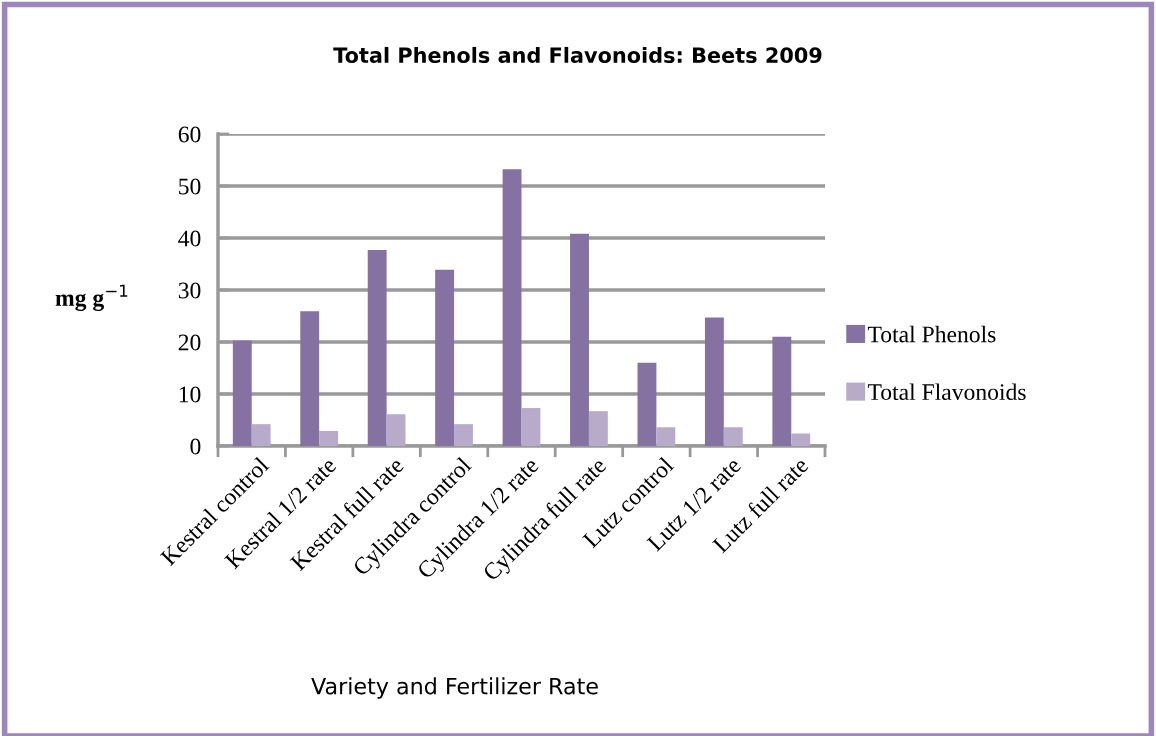 The image size is (1156, 736). Describe the element at coordinates (946, 392) in the screenshot. I see `legend-label: Total Flavonoids` at that location.